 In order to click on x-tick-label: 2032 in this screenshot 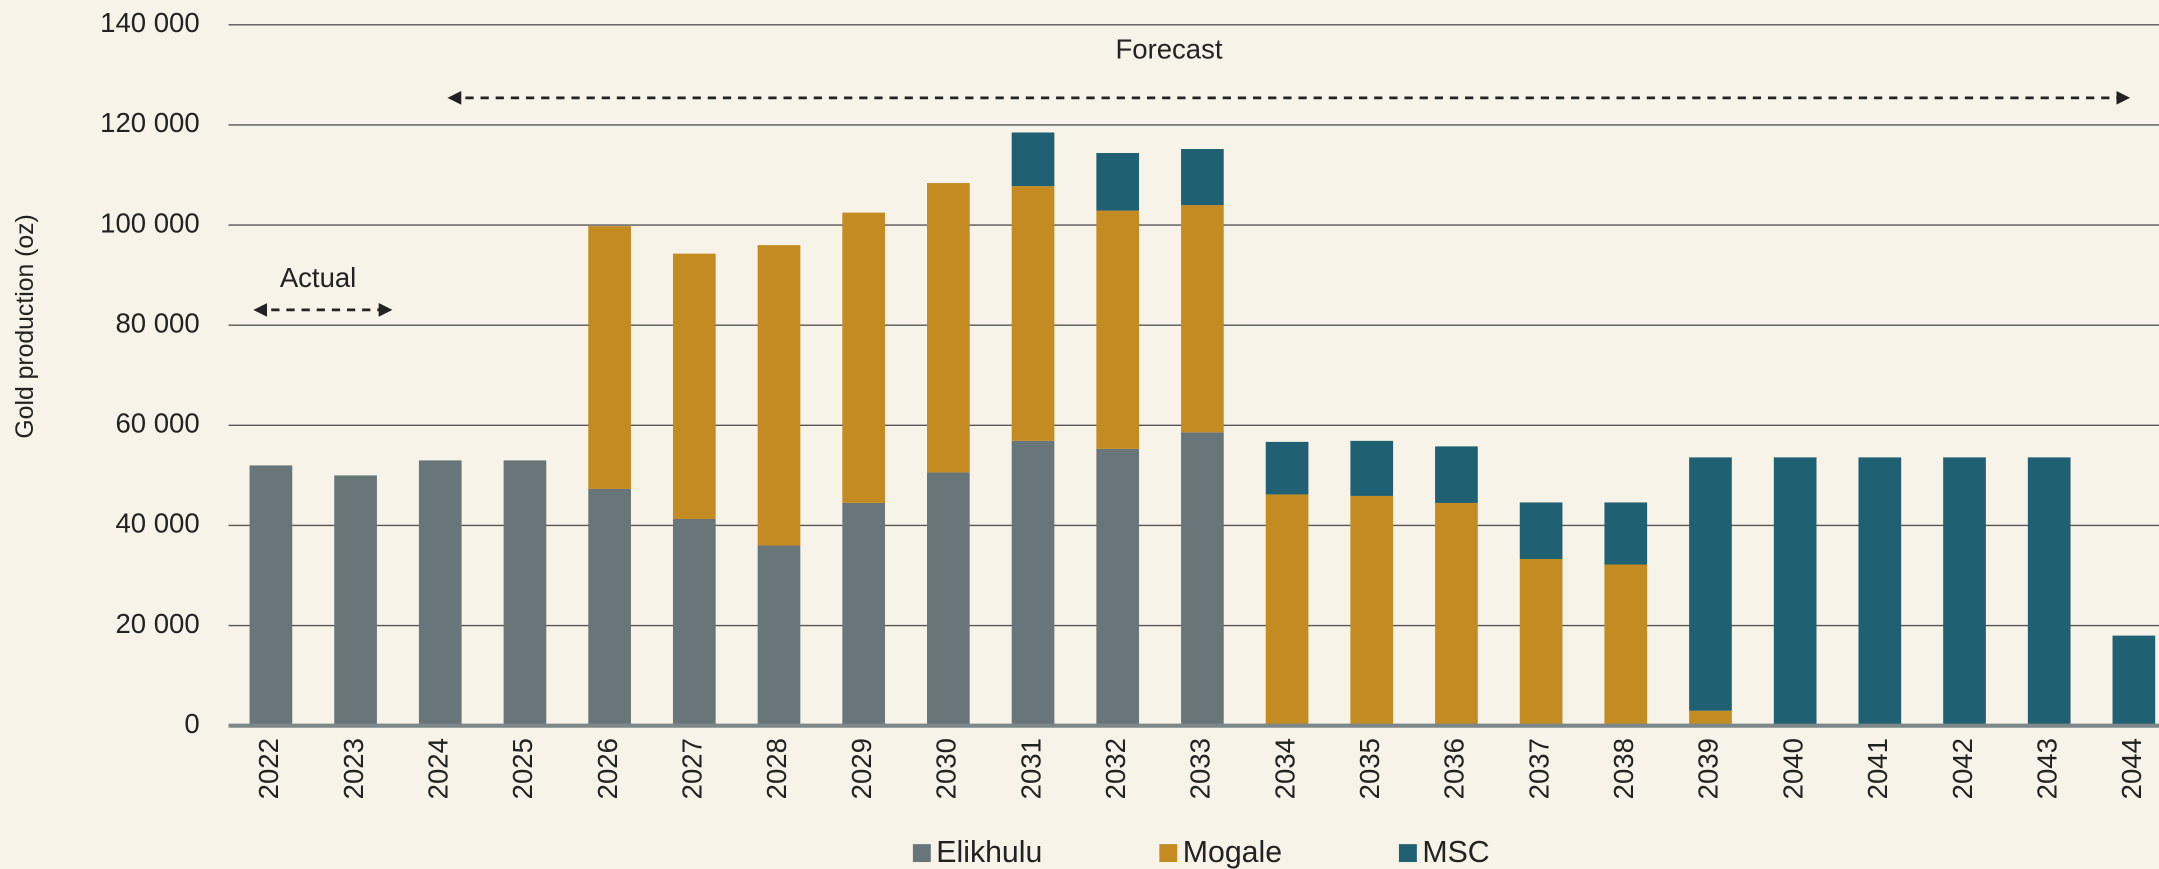, I will do `click(1115, 768)`.